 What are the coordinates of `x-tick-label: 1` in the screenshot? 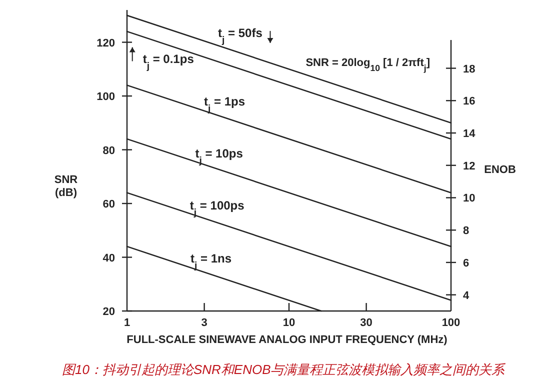 It's located at (127, 323).